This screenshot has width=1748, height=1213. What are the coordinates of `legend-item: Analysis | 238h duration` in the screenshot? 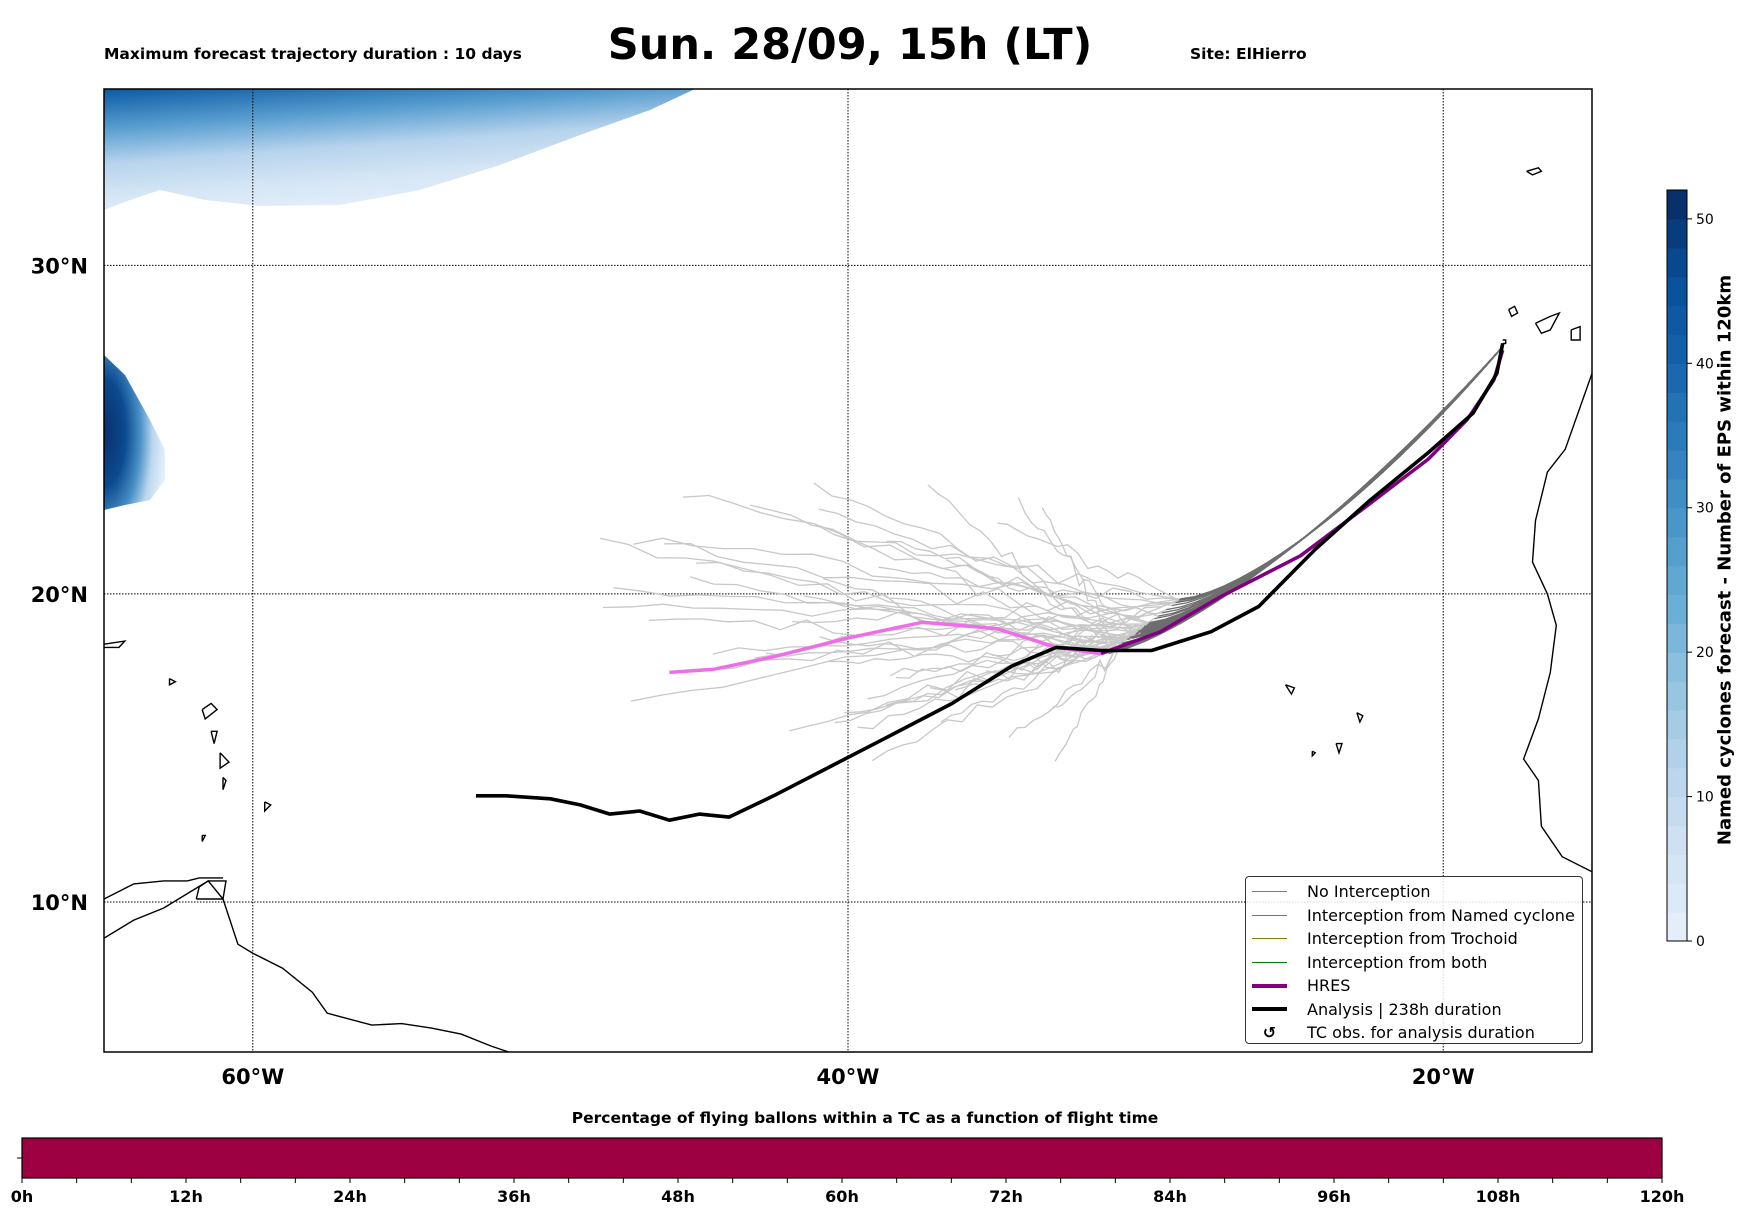 It's located at (1414, 1010).